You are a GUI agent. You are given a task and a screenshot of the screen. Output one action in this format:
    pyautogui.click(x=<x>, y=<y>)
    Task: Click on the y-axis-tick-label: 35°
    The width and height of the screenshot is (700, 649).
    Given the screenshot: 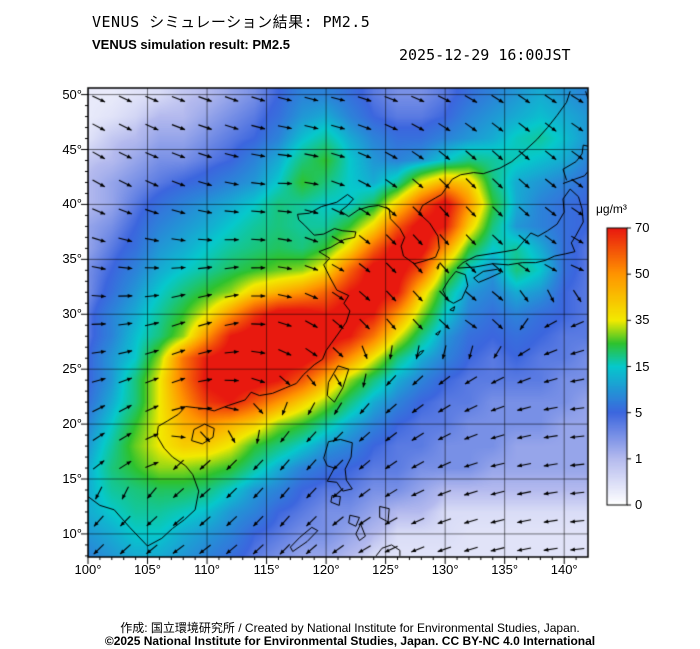 What is the action you would take?
    pyautogui.click(x=72, y=259)
    